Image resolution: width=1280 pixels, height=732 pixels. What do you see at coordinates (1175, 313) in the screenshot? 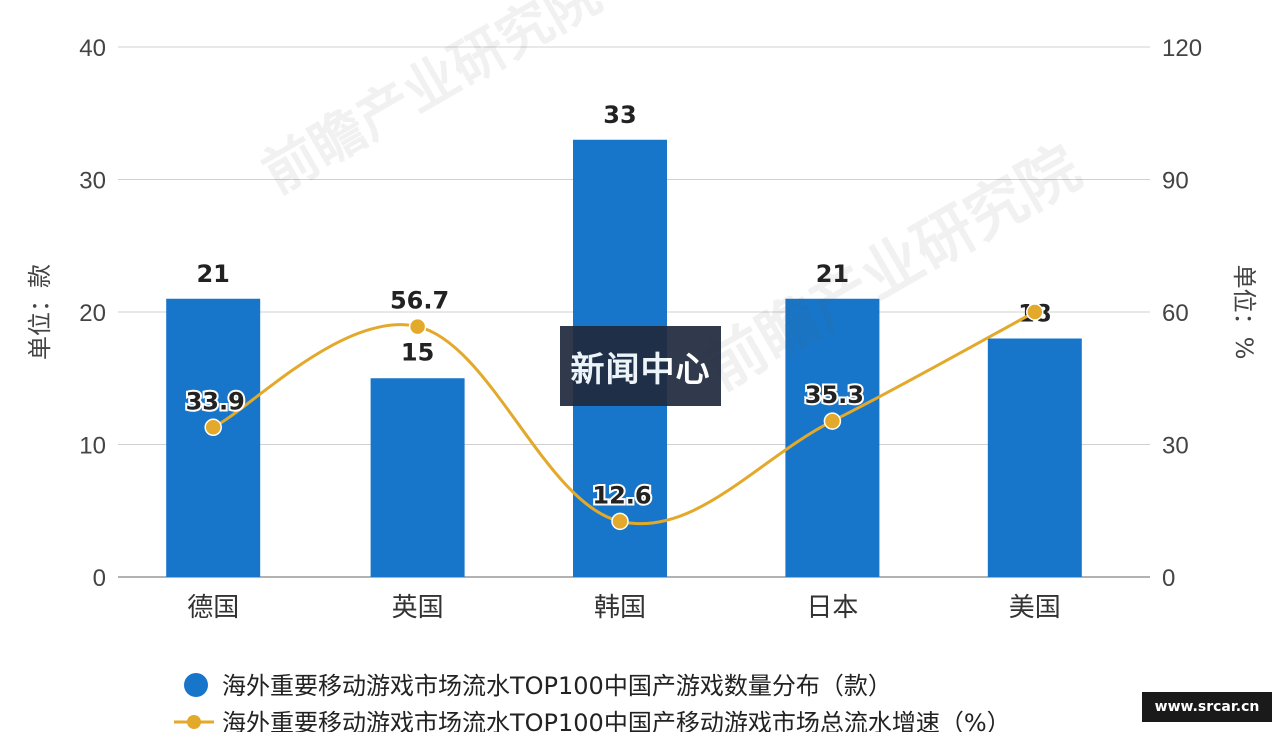
I see `y-right-tick-label: 60` at bounding box center [1175, 313].